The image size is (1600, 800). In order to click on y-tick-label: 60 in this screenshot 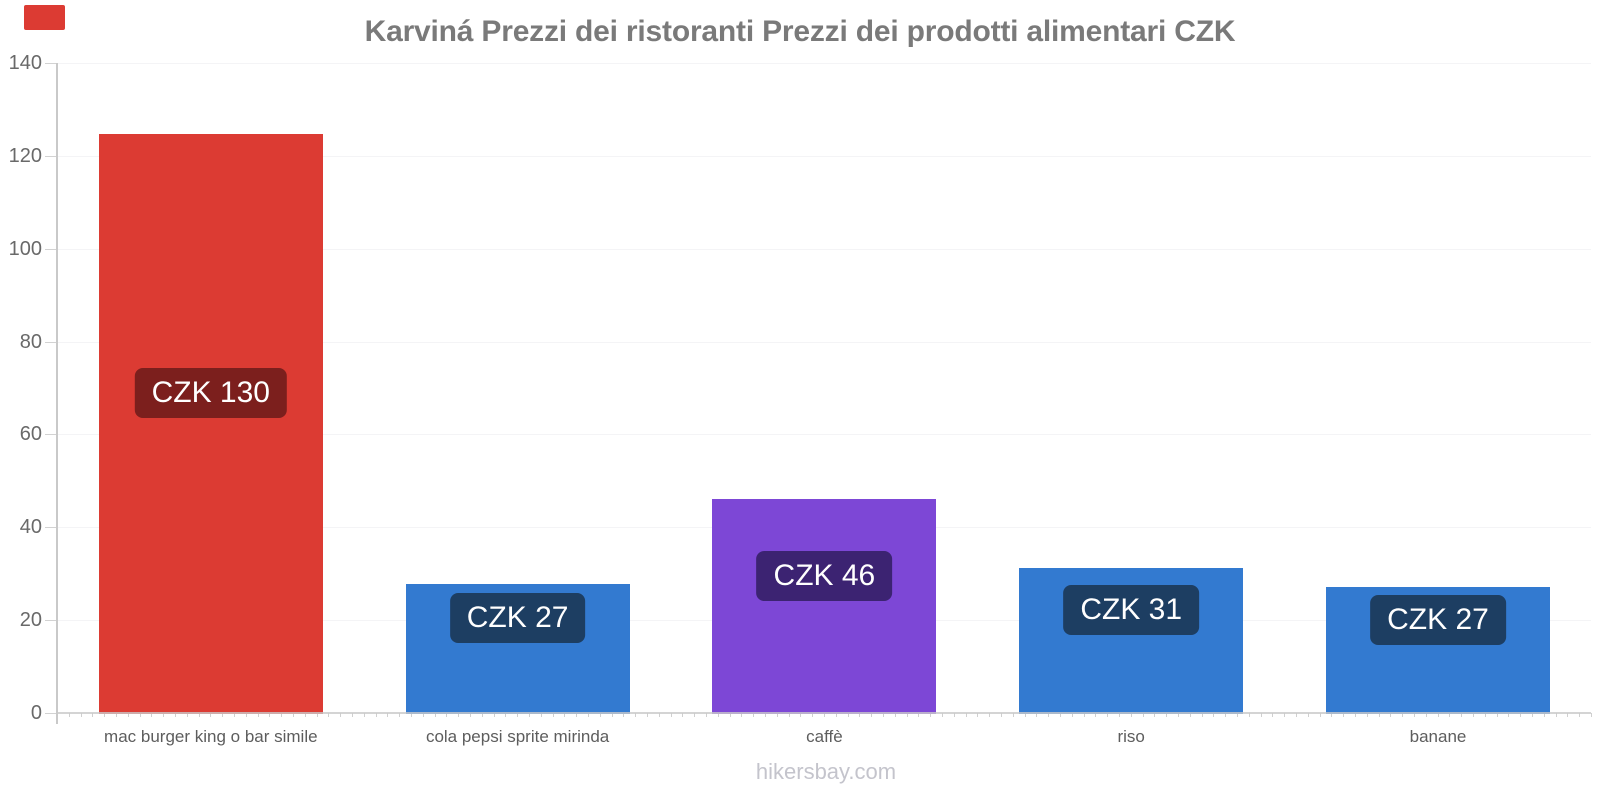, I will do `click(30, 434)`.